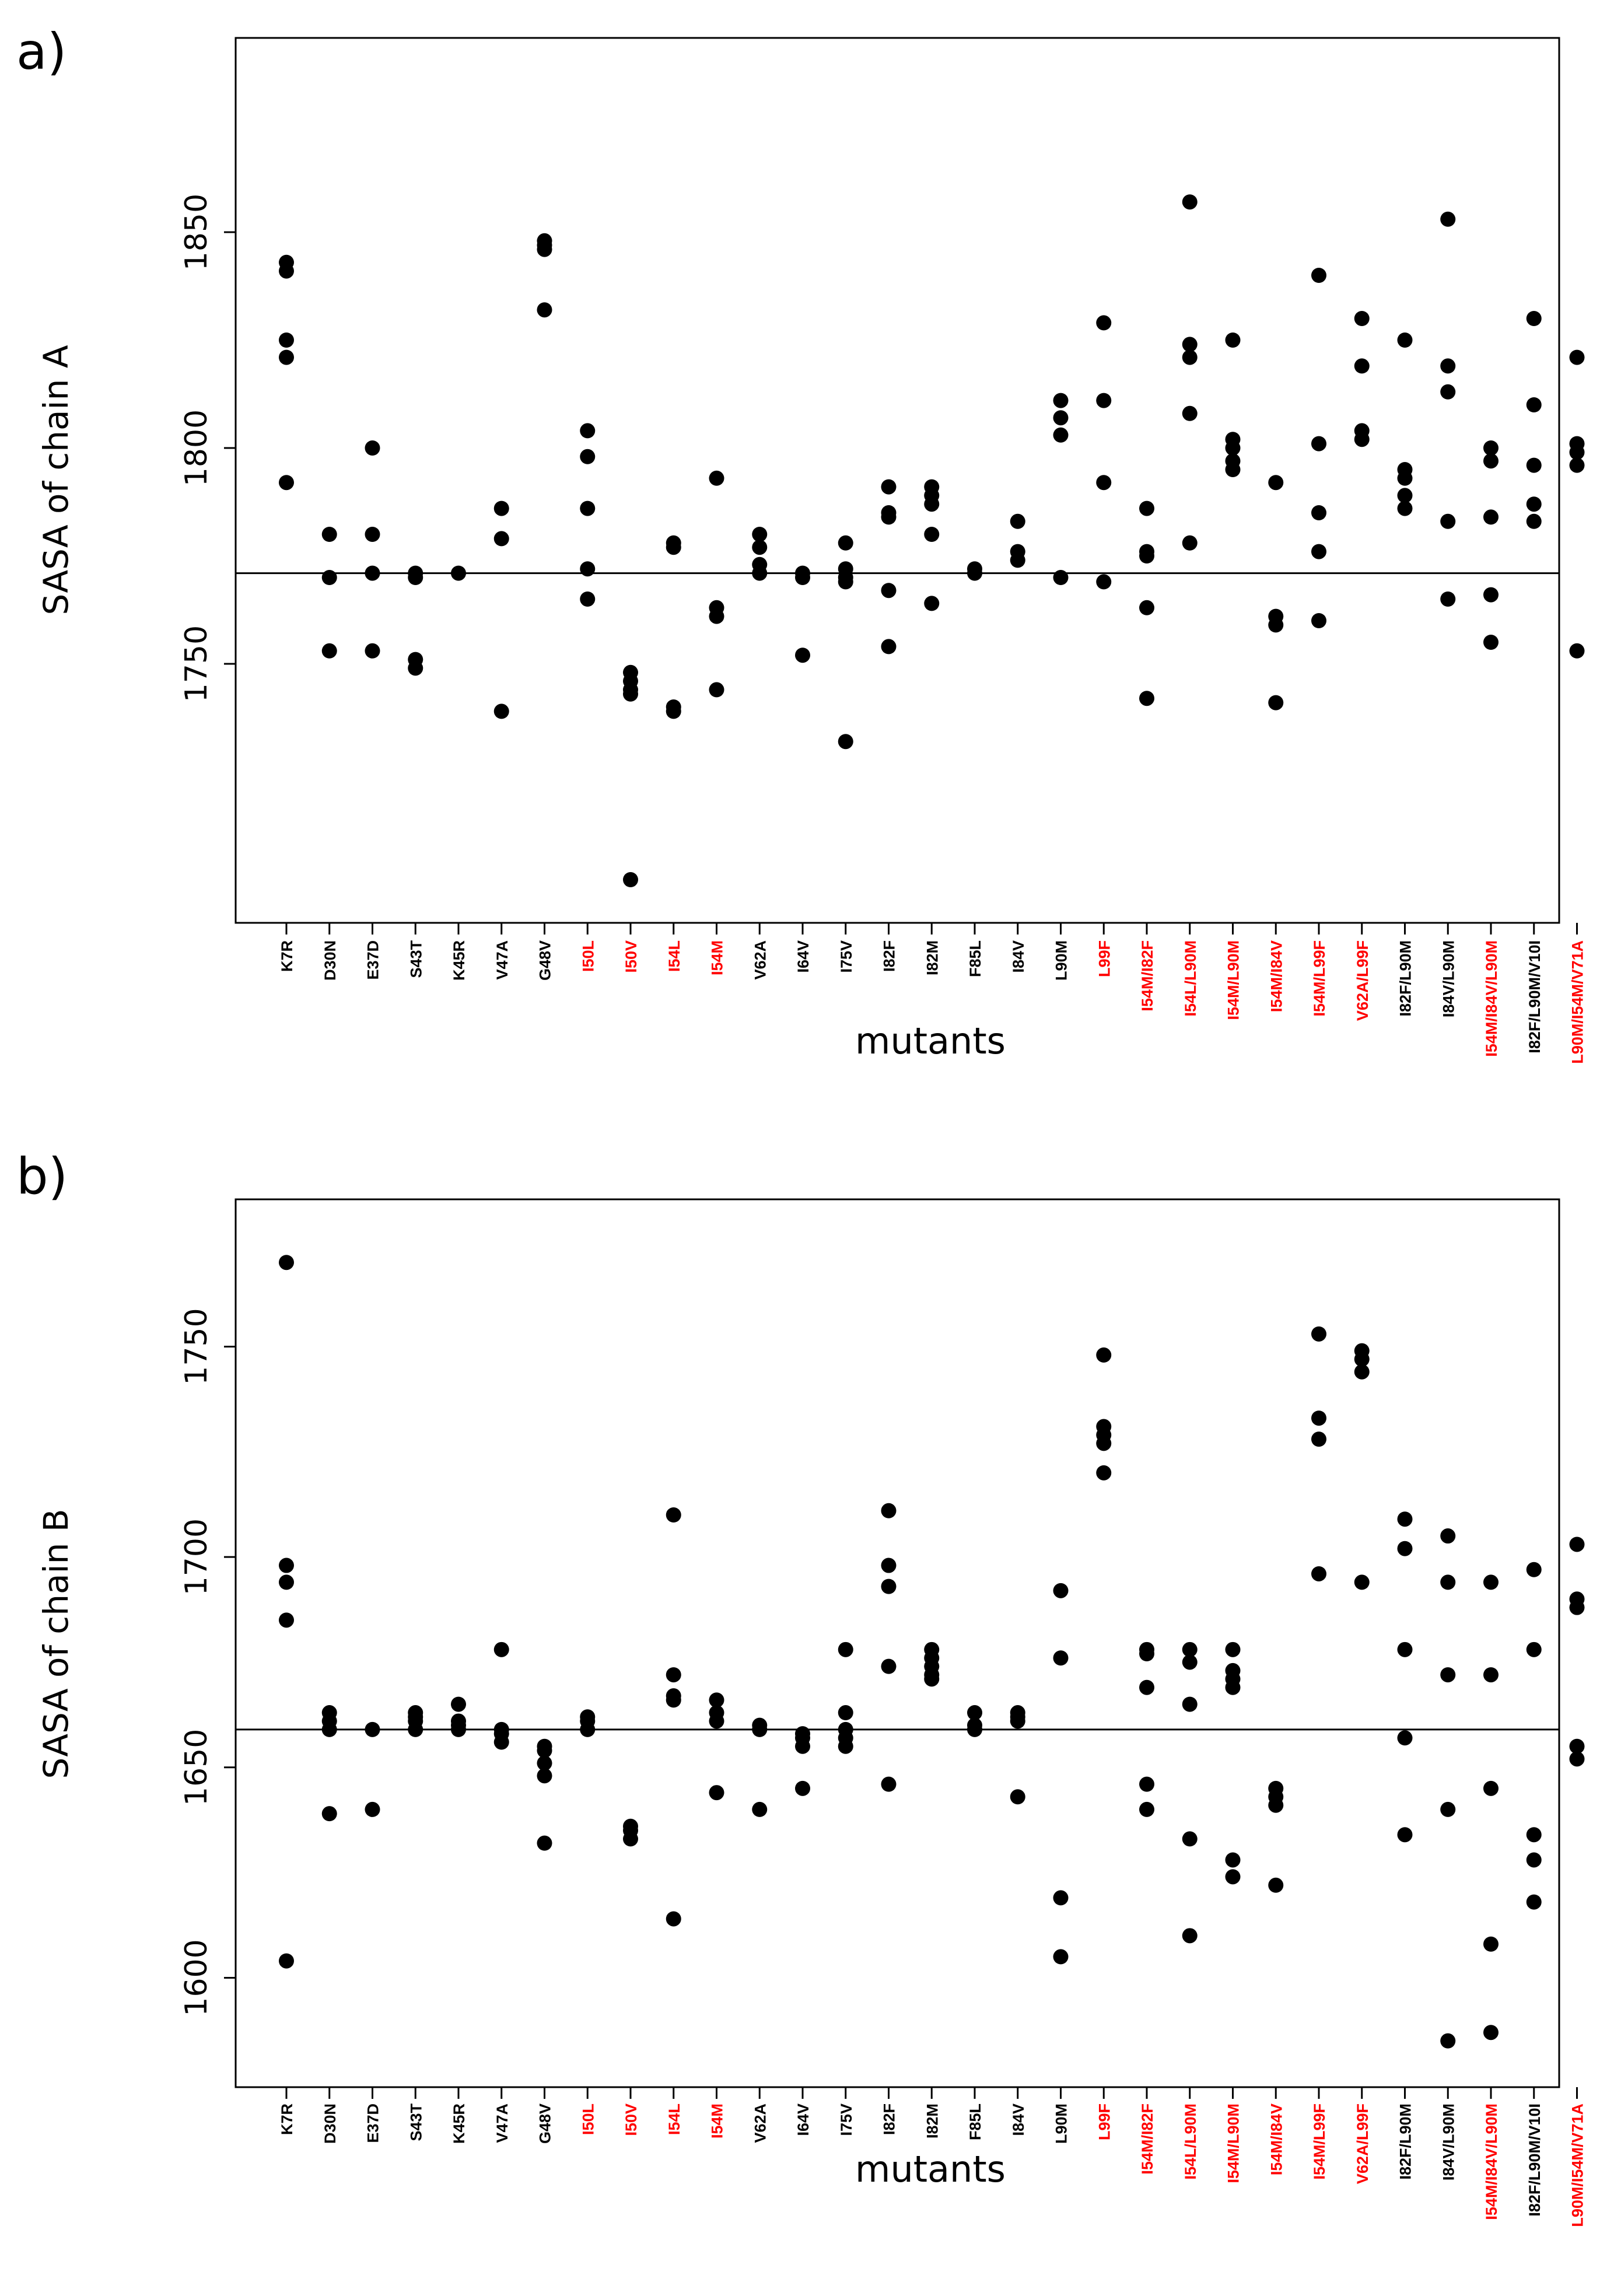 The height and width of the screenshot is (2296, 1621). Describe the element at coordinates (373, 2123) in the screenshot. I see `x-tick-label: E37D` at that location.